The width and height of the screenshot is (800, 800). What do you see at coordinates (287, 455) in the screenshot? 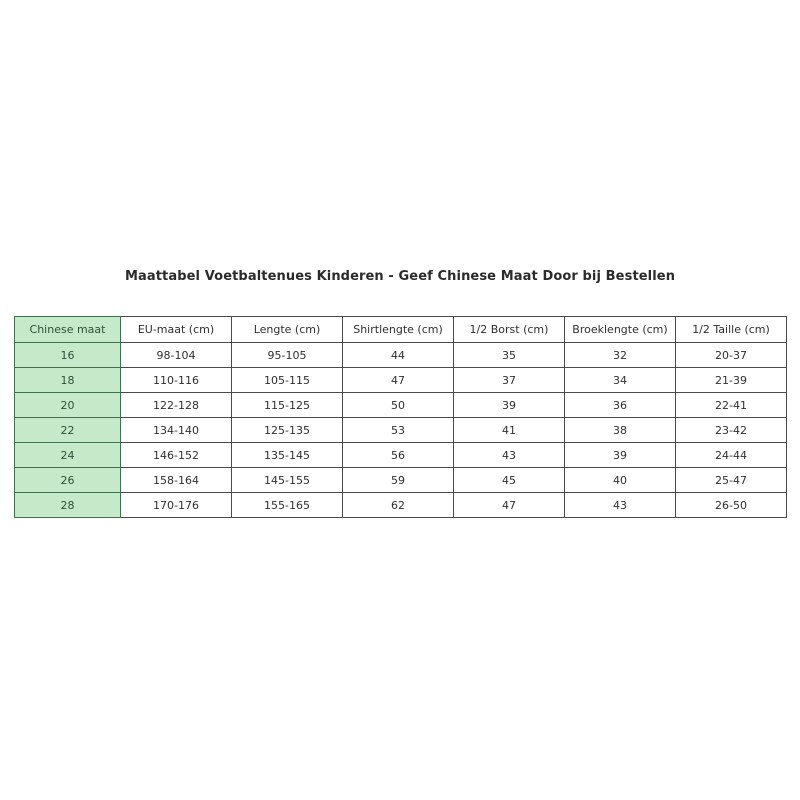
I see `cell-lengte: 135-145` at bounding box center [287, 455].